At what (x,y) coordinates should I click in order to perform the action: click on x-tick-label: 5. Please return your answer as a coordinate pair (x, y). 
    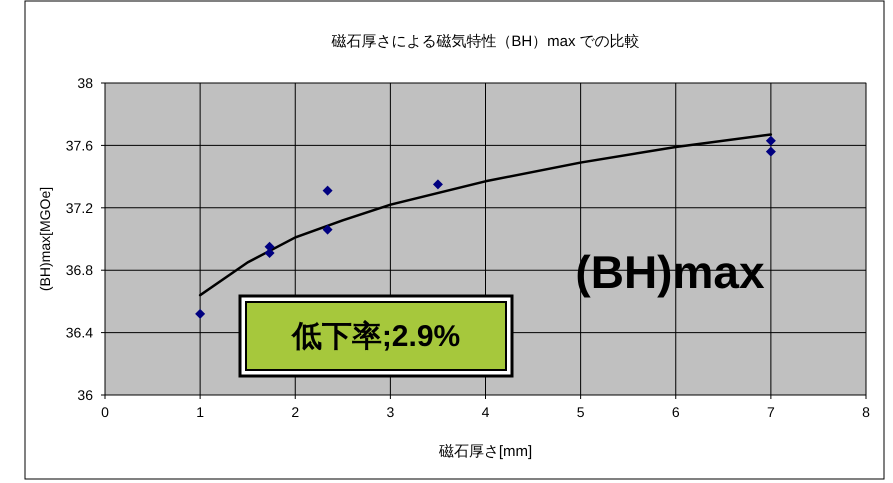
    Looking at the image, I should click on (580, 412).